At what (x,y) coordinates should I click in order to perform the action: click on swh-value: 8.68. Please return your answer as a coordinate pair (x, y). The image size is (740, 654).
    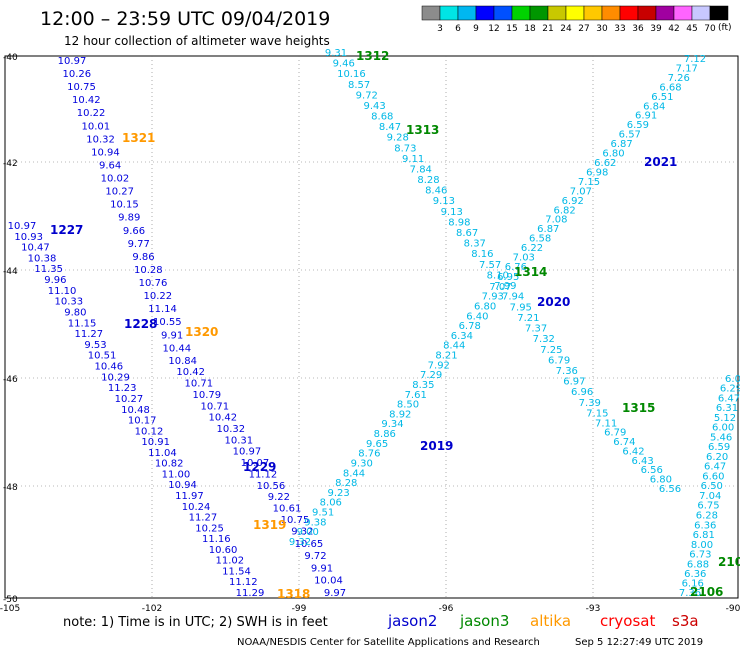
    Looking at the image, I should click on (382, 117).